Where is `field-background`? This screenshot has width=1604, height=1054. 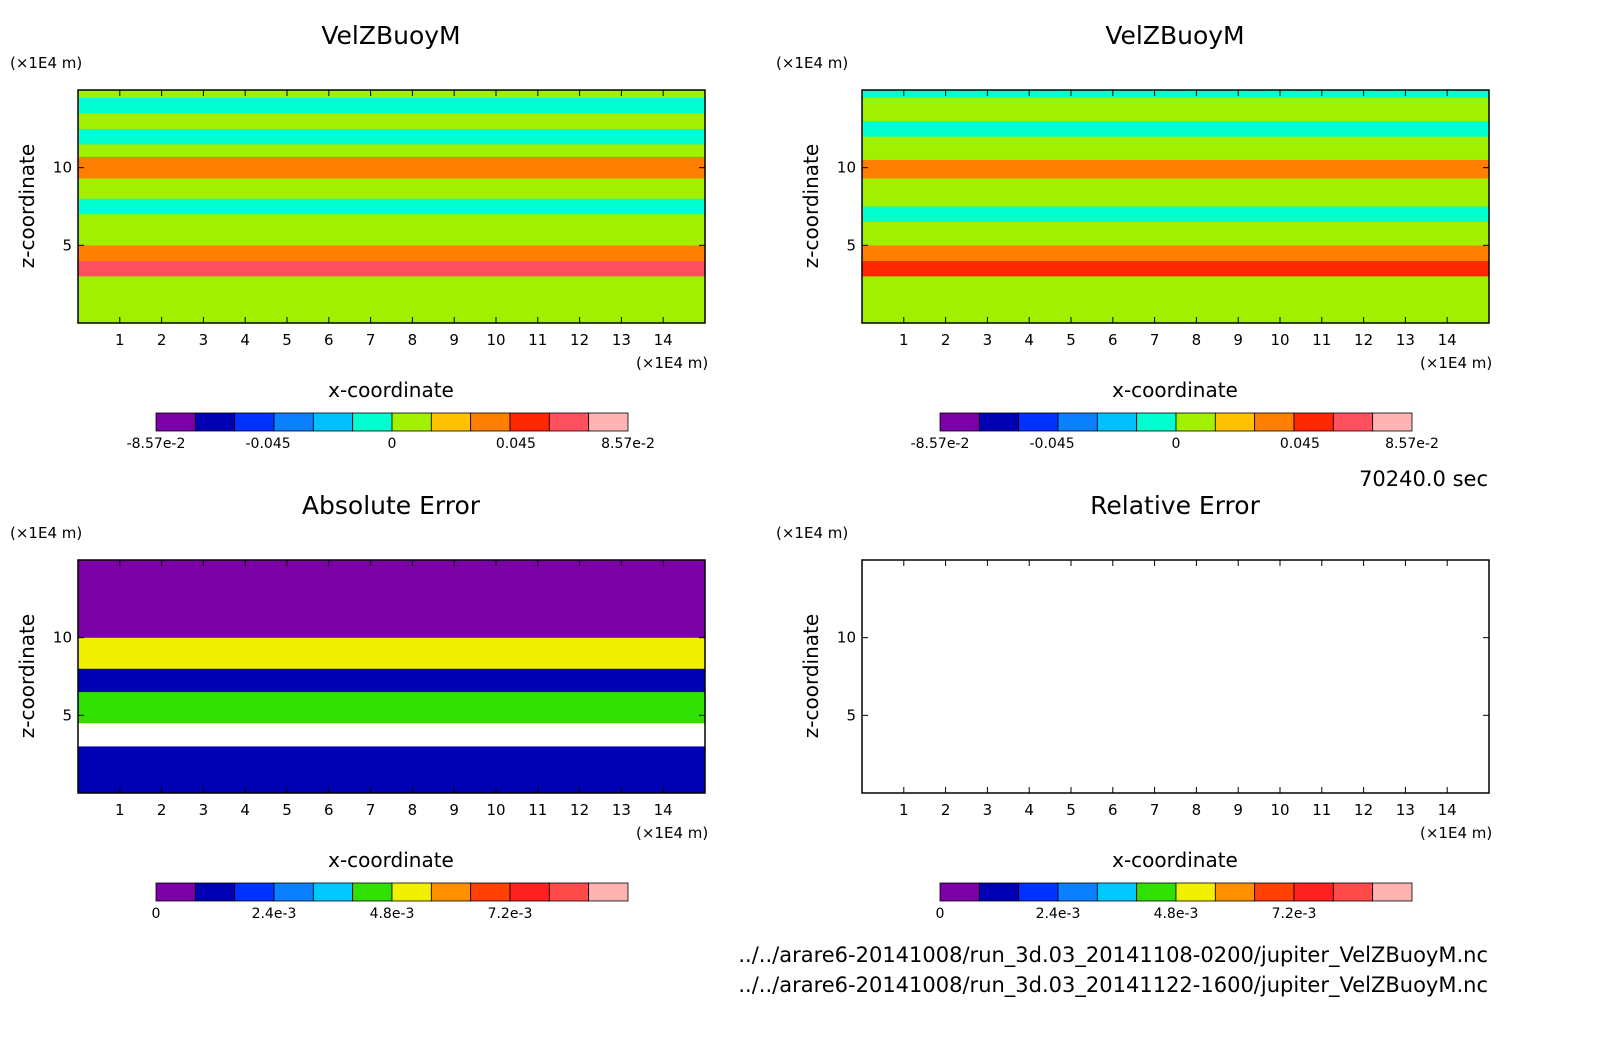
field-background is located at coordinates (1175, 676).